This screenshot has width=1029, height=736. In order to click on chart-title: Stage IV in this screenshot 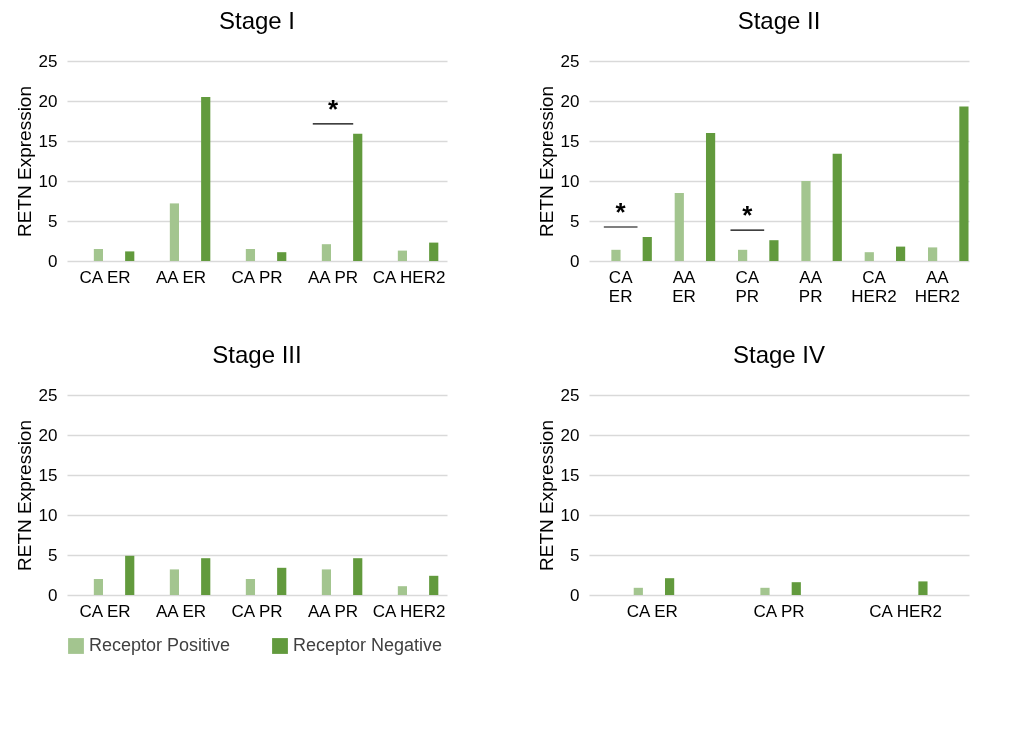, I will do `click(779, 354)`.